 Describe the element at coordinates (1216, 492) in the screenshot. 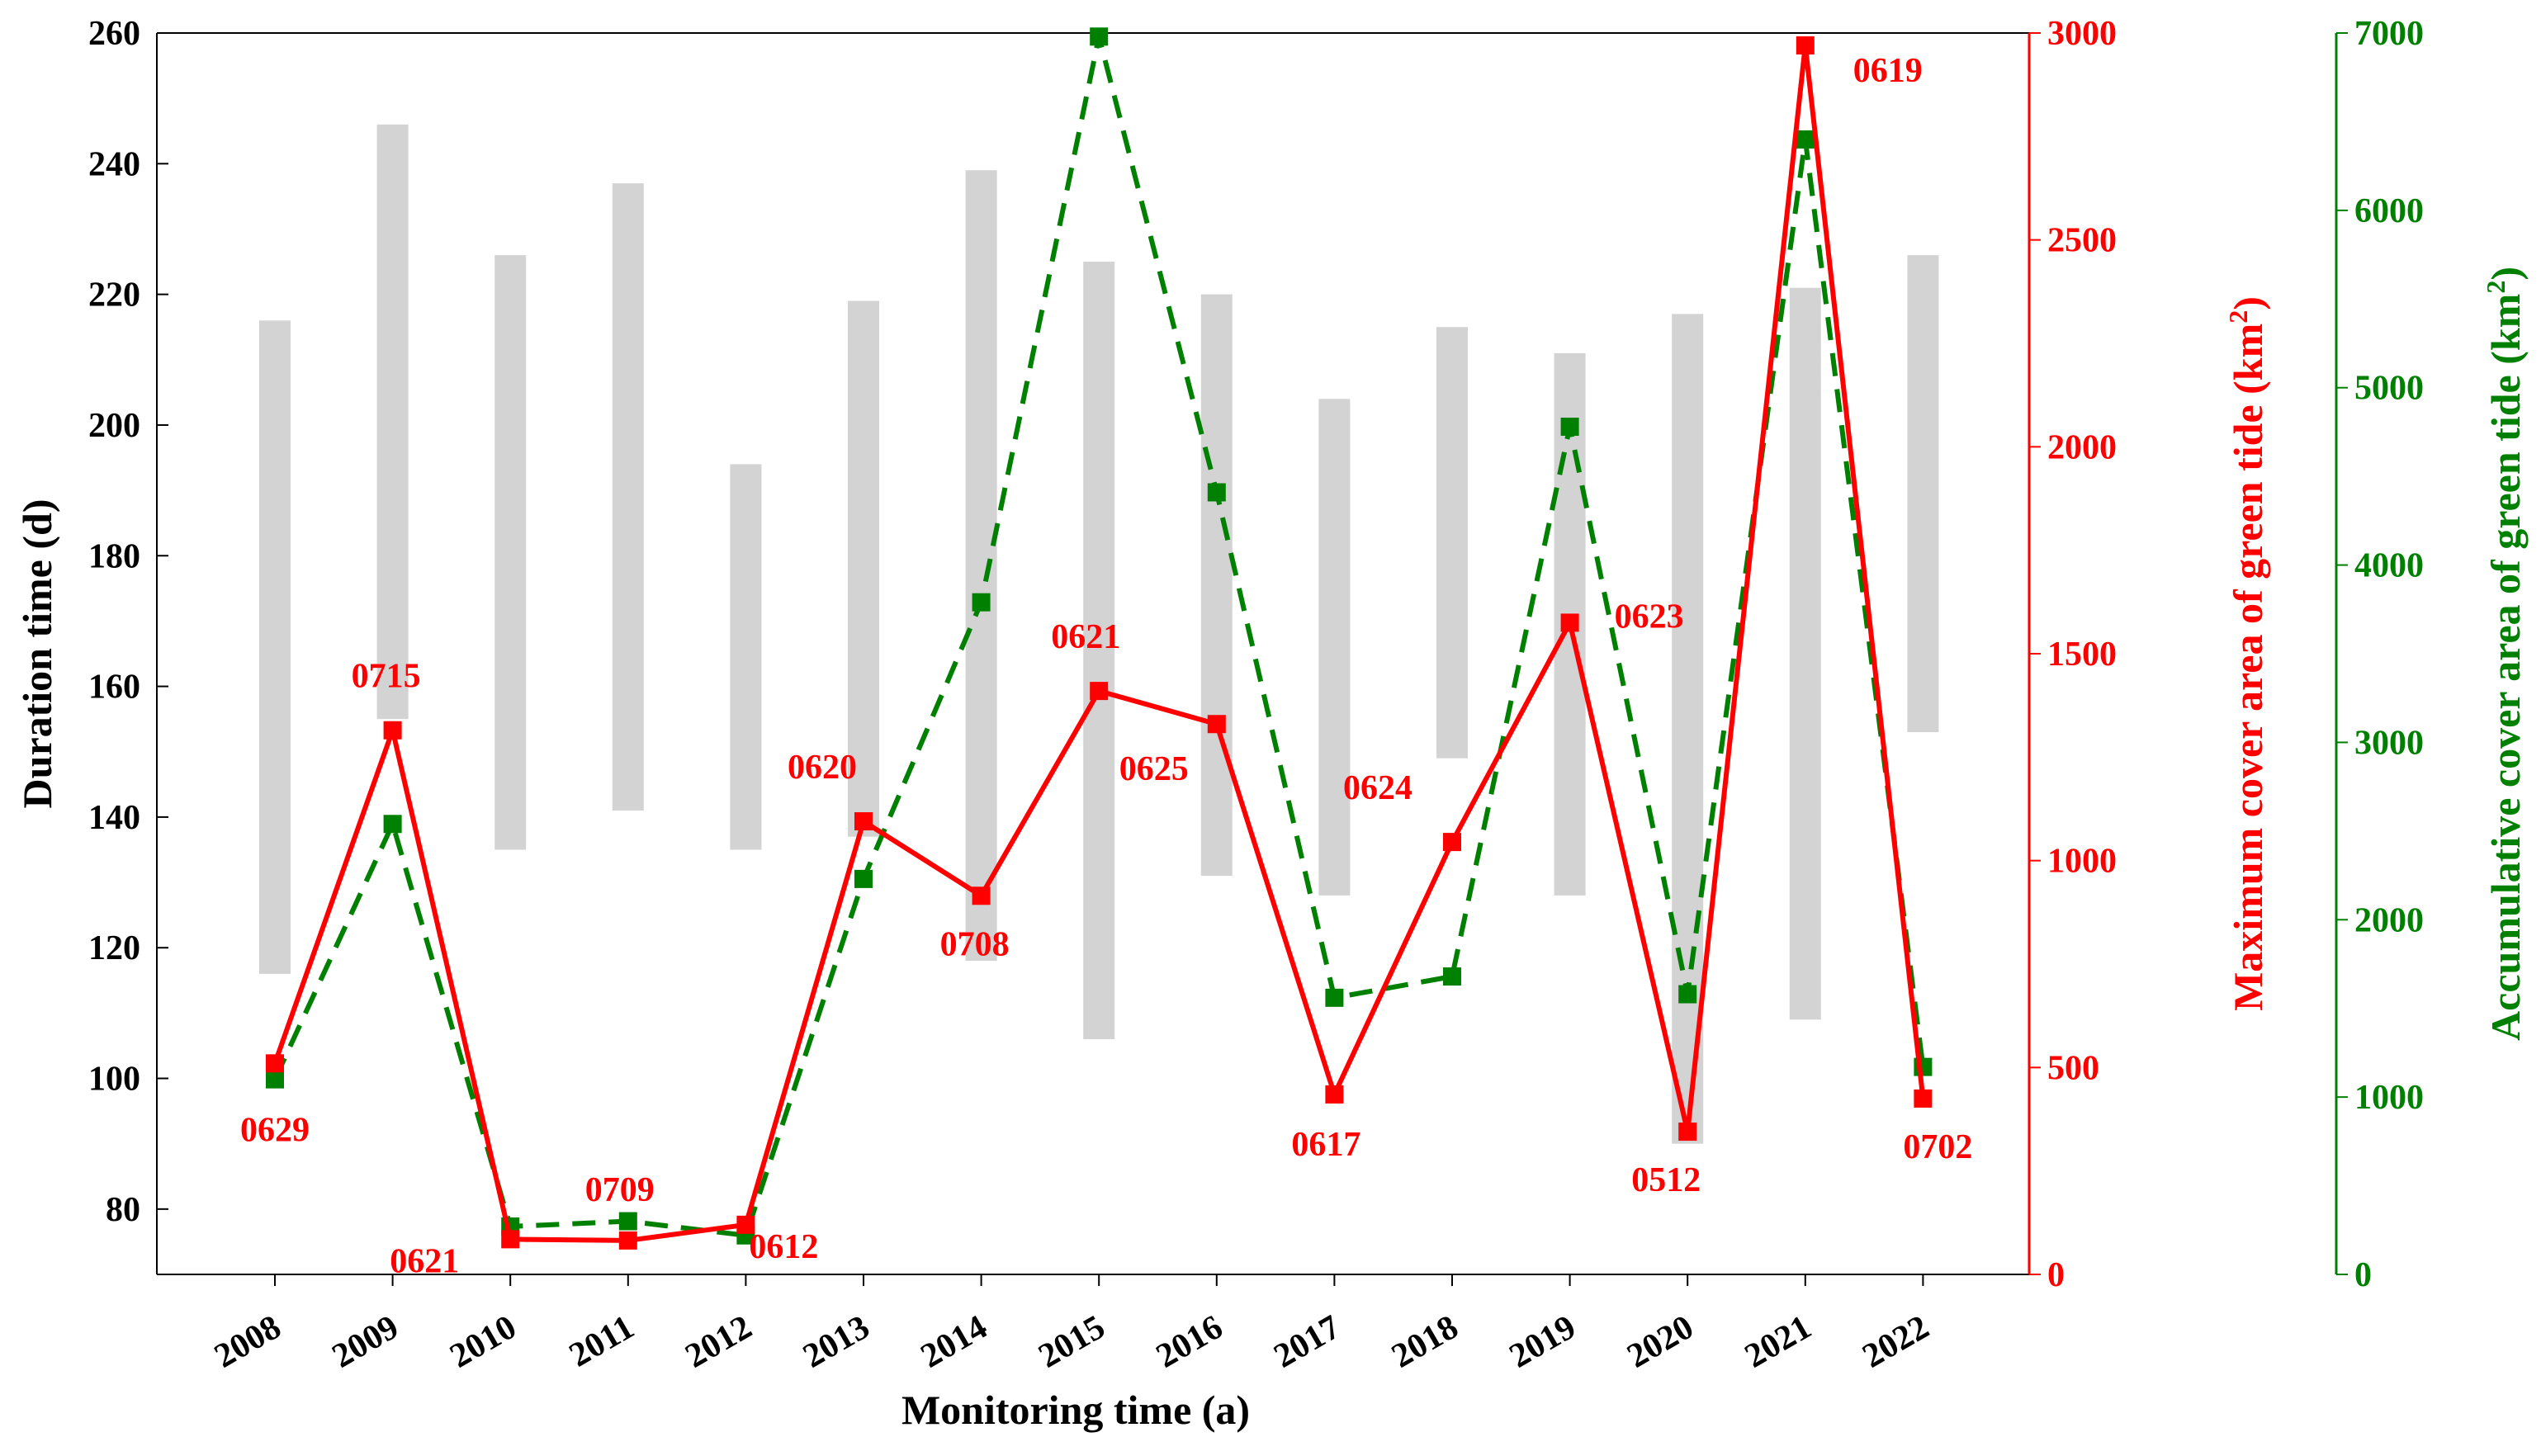

I see `accumulative-area-marker-2016` at that location.